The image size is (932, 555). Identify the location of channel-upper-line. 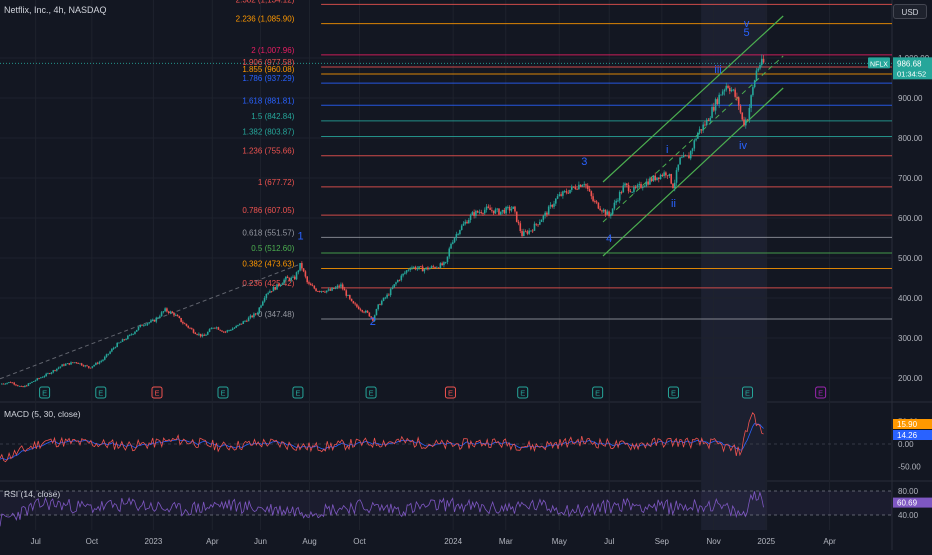
(693, 99).